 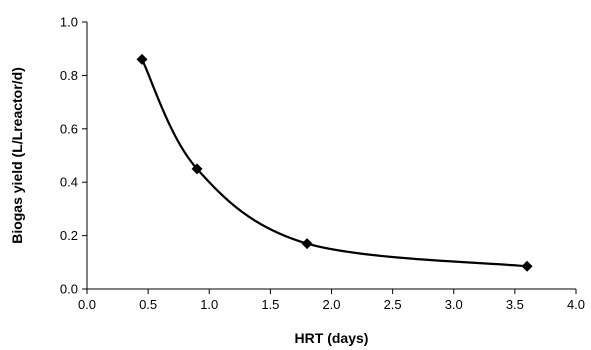 I want to click on x-tick-label: 0.0, so click(x=87, y=304).